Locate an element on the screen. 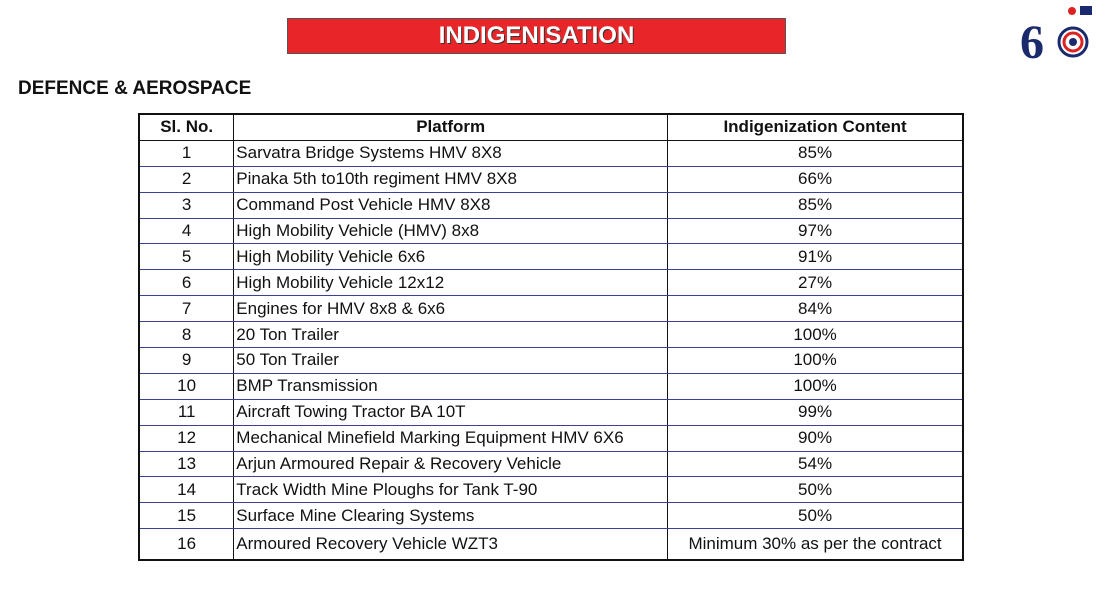 This screenshot has height=595, width=1107. title-bar: INDIGENISATION is located at coordinates (536, 36).